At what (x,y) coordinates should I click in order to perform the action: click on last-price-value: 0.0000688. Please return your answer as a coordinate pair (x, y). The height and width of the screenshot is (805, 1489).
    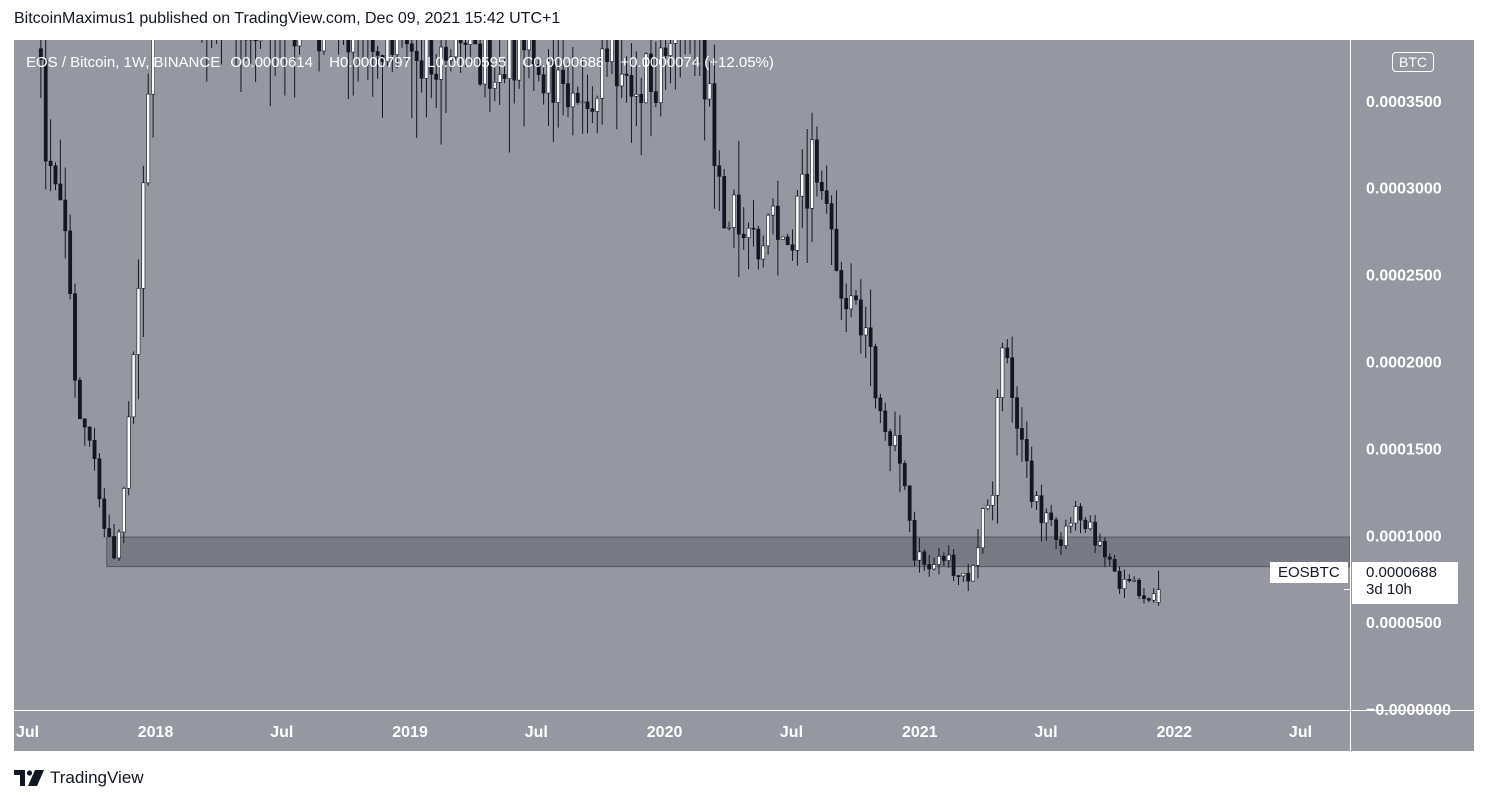
    Looking at the image, I should click on (1401, 572).